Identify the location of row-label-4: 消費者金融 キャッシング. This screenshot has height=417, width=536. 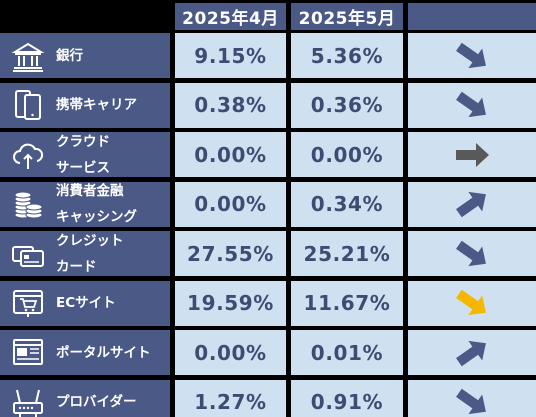
(85, 204).